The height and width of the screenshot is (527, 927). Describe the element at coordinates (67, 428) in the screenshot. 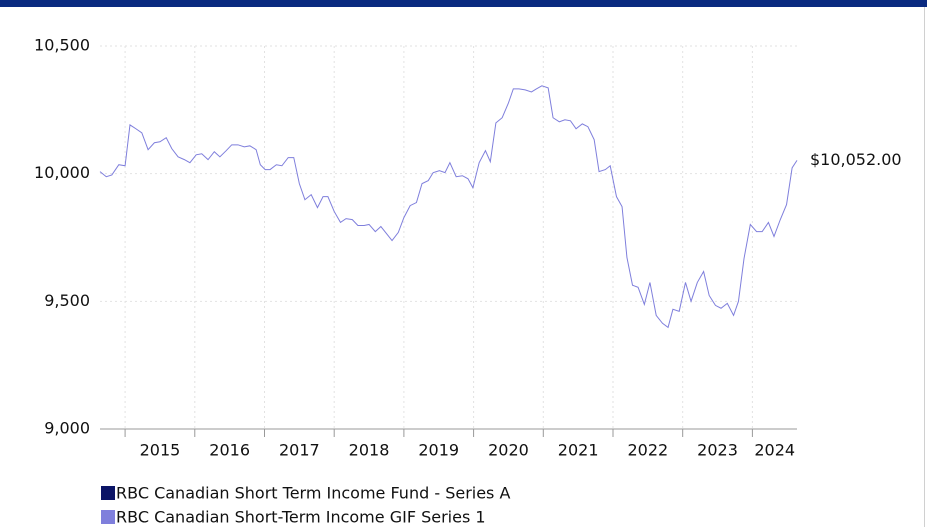

I see `y-tick-label: 9,000` at that location.